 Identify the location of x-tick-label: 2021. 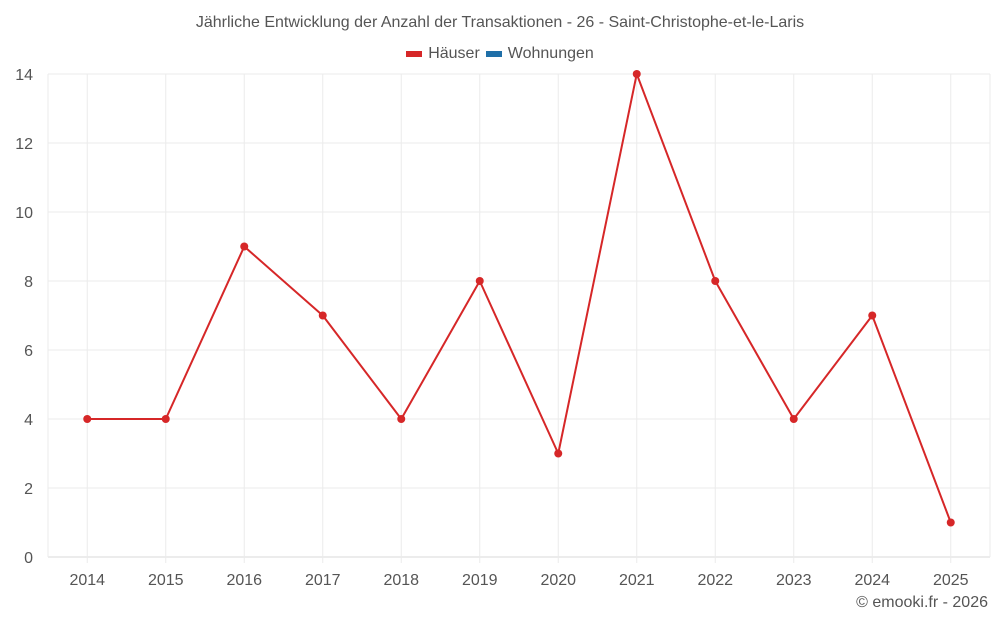
(637, 580).